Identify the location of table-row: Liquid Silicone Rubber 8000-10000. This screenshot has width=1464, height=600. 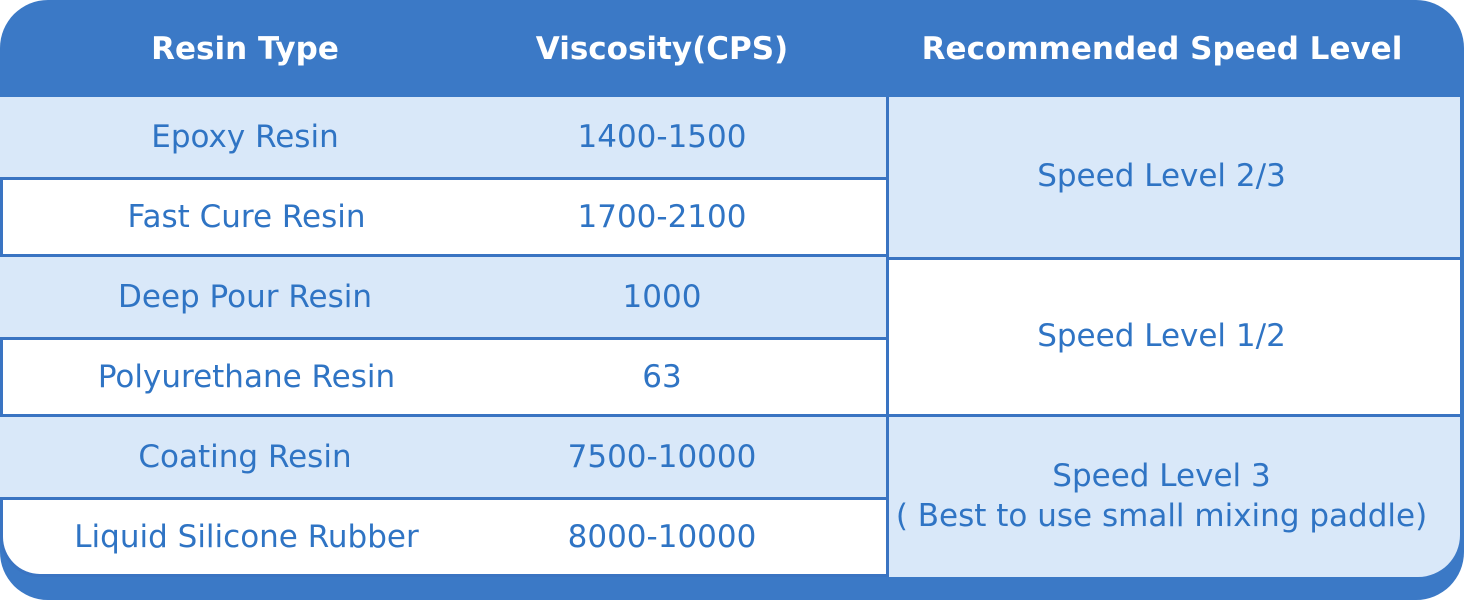
(443, 537).